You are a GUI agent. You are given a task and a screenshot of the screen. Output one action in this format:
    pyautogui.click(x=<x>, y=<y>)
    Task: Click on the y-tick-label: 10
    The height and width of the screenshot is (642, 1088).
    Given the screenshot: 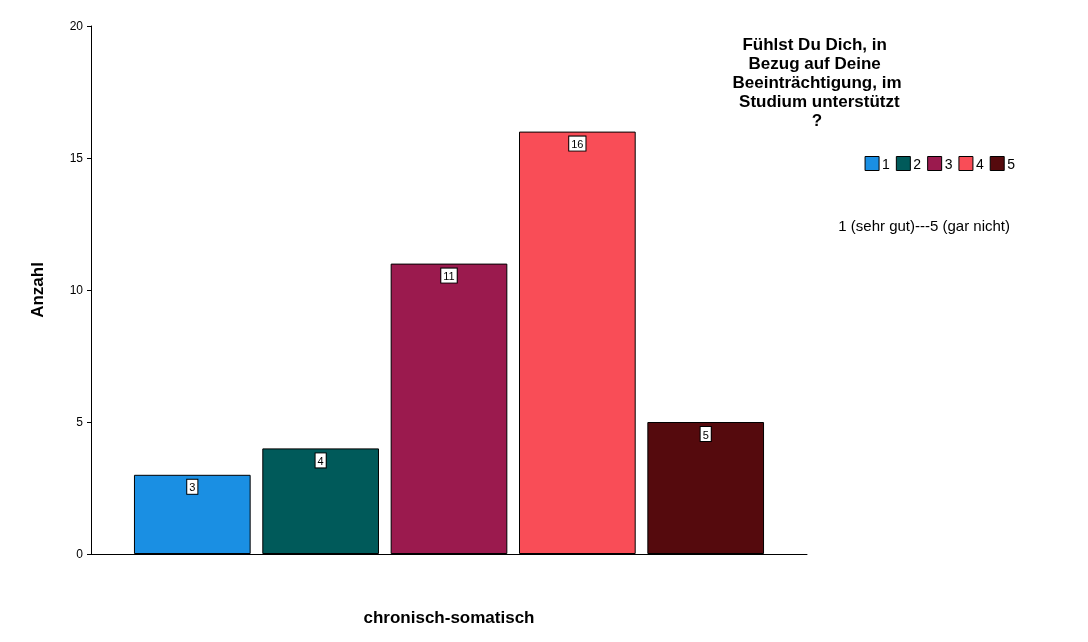 What is the action you would take?
    pyautogui.click(x=76, y=290)
    